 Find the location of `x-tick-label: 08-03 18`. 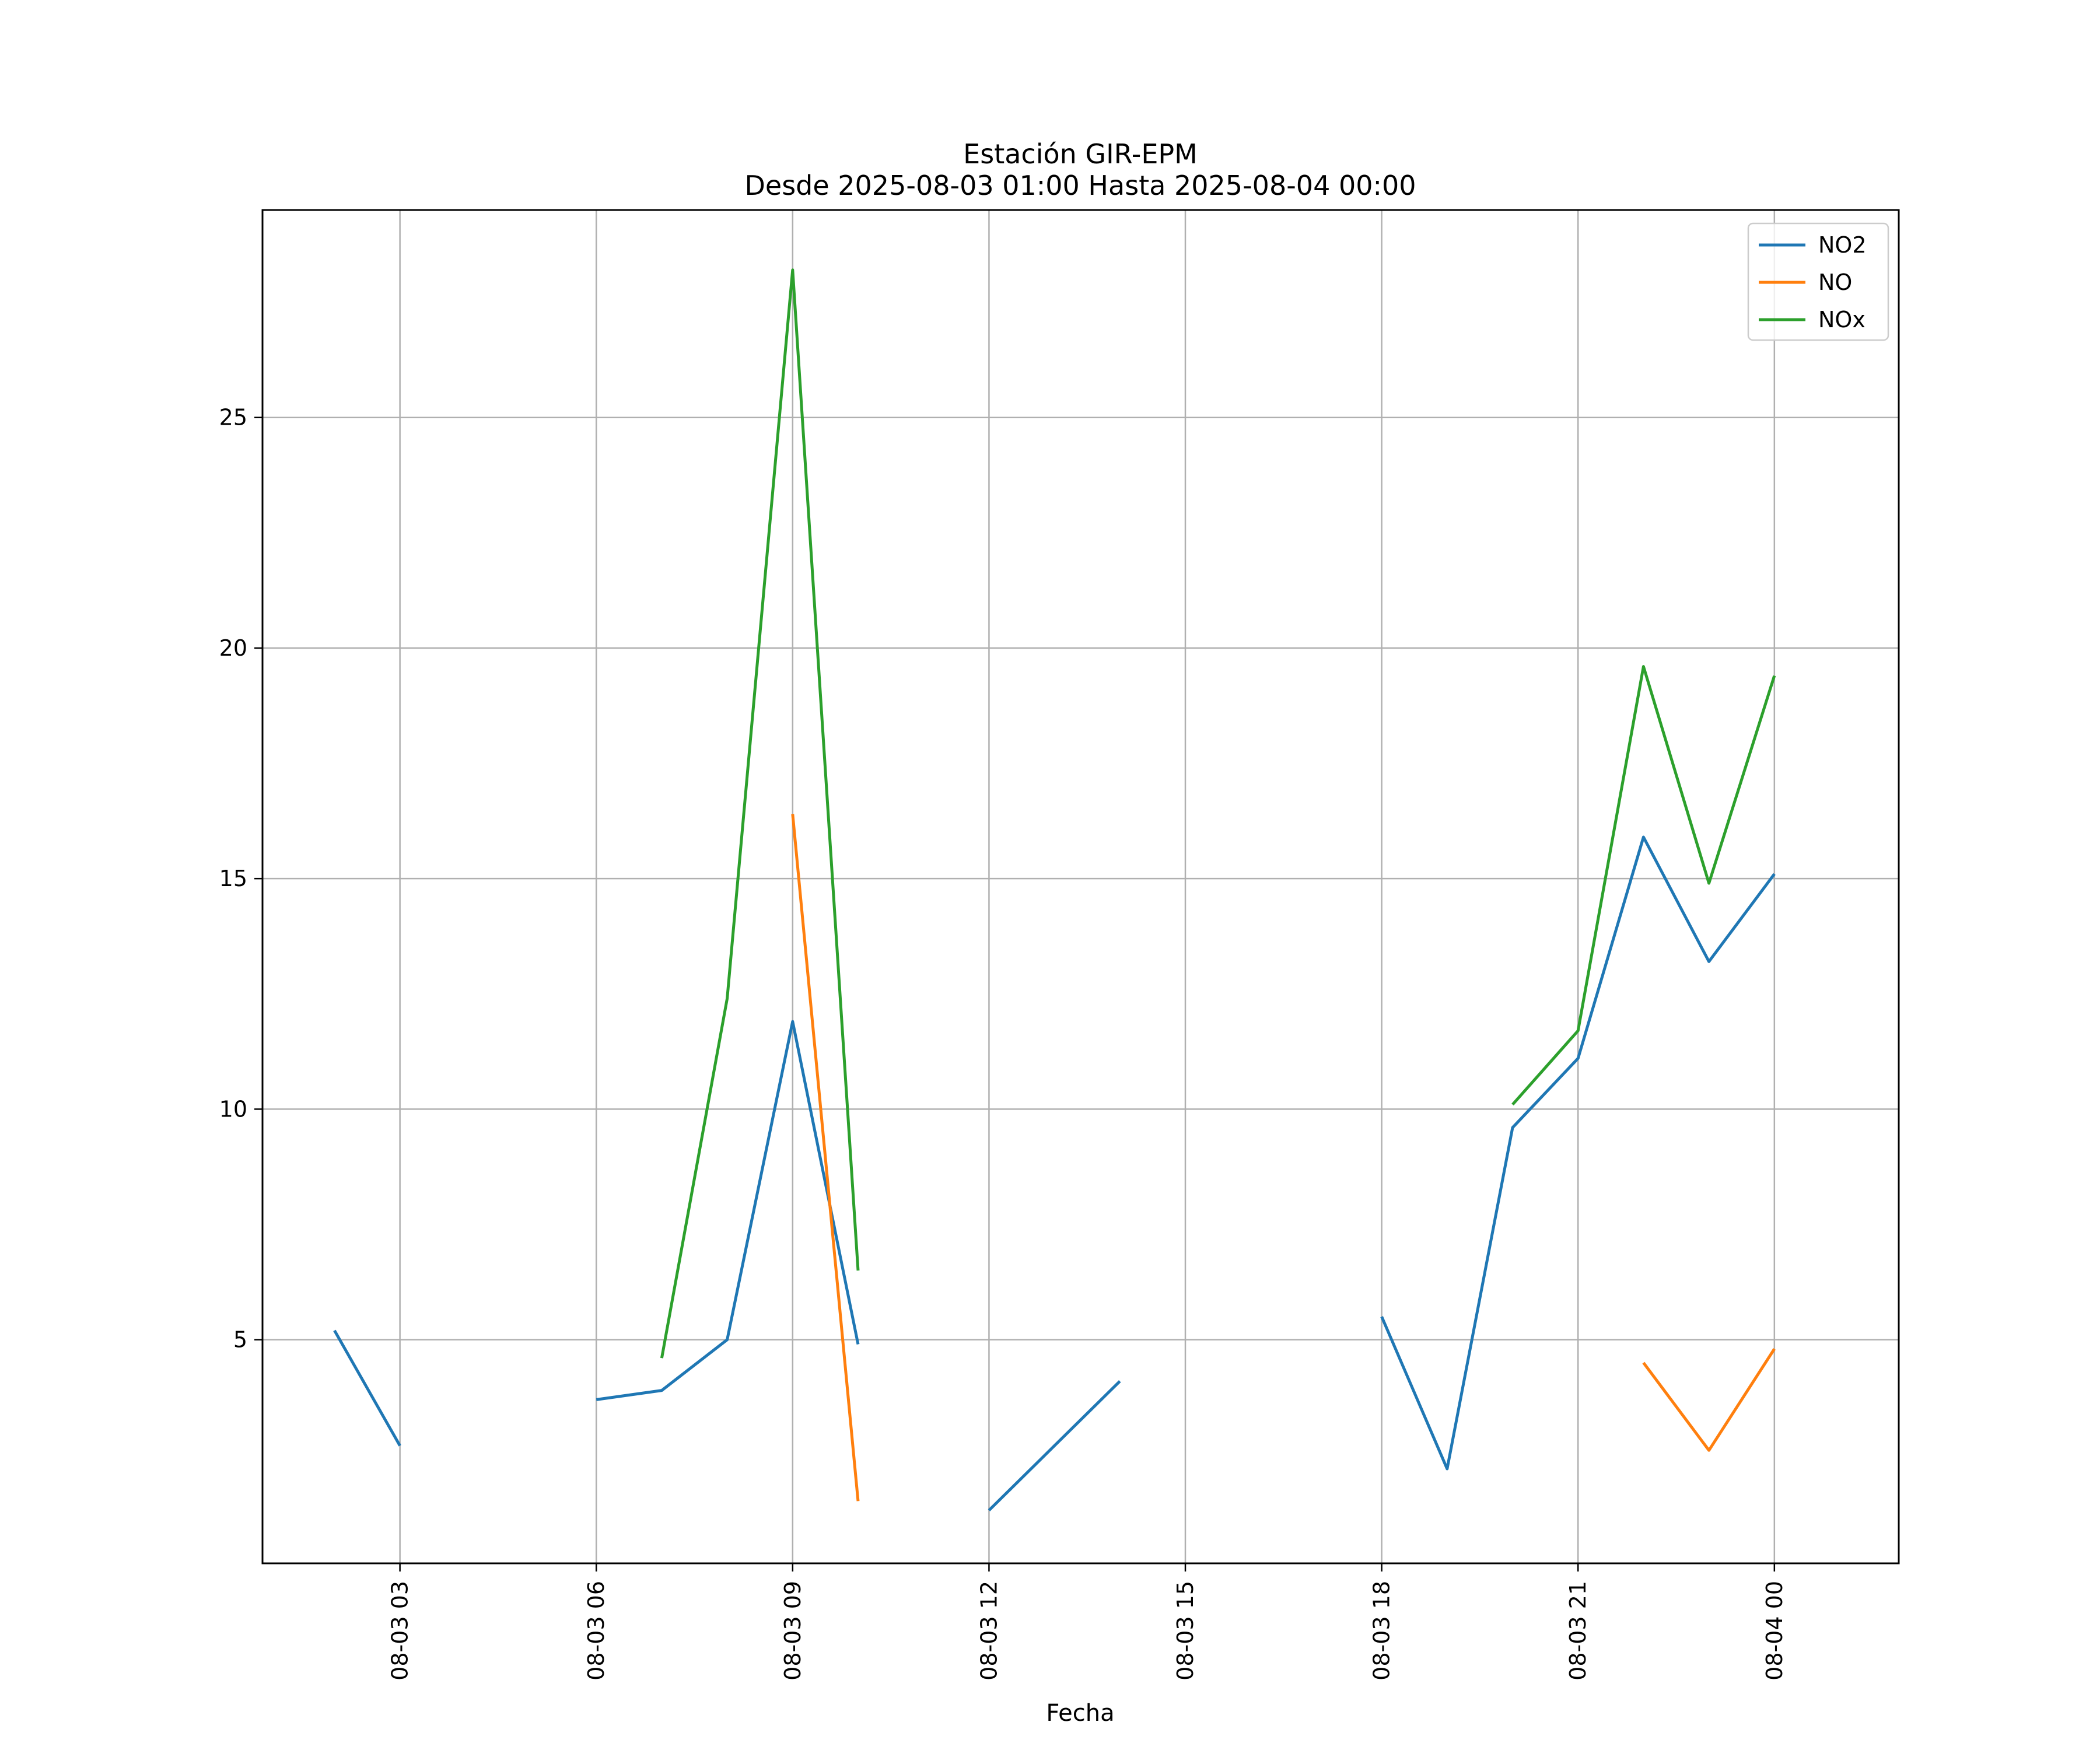

x-tick-label: 08-03 18 is located at coordinates (1382, 1631).